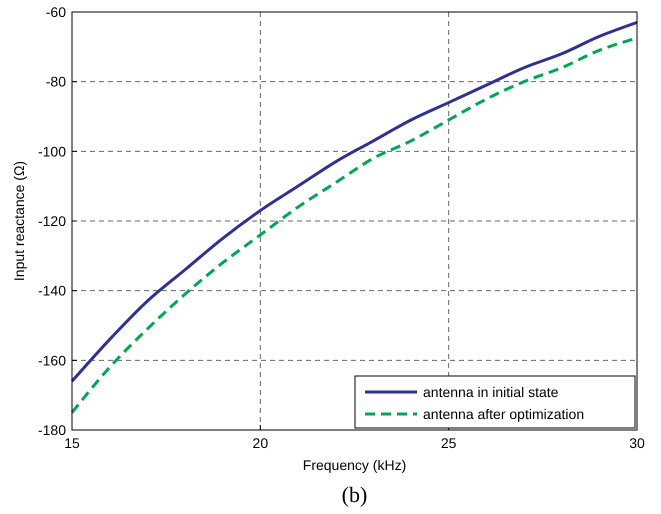 This screenshot has height=514, width=661. I want to click on x-axis-title: Frequency (kHz), so click(354, 465).